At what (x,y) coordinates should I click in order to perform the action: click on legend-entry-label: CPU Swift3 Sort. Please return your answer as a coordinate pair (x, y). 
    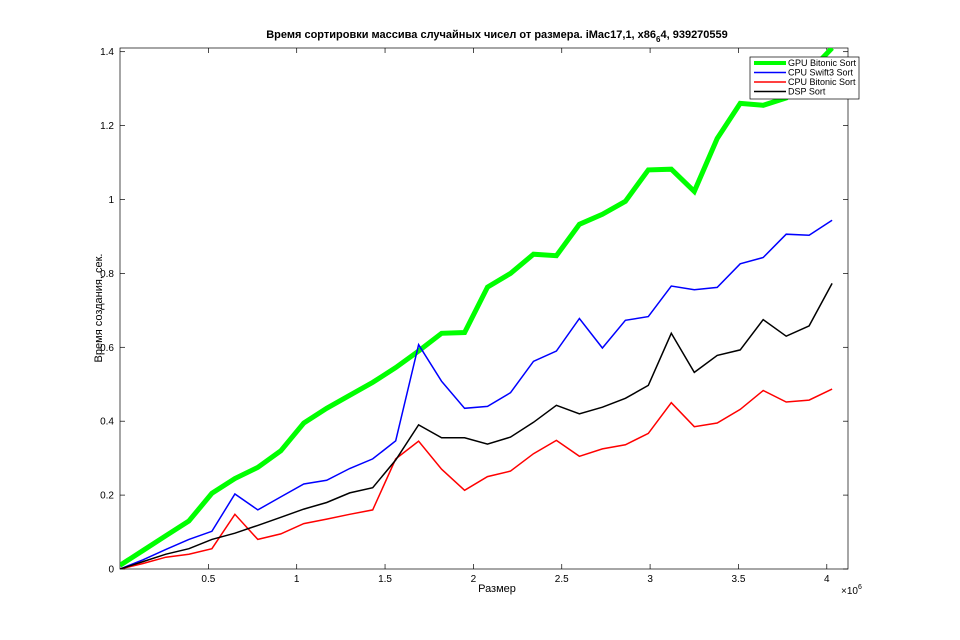
    Looking at the image, I should click on (821, 73).